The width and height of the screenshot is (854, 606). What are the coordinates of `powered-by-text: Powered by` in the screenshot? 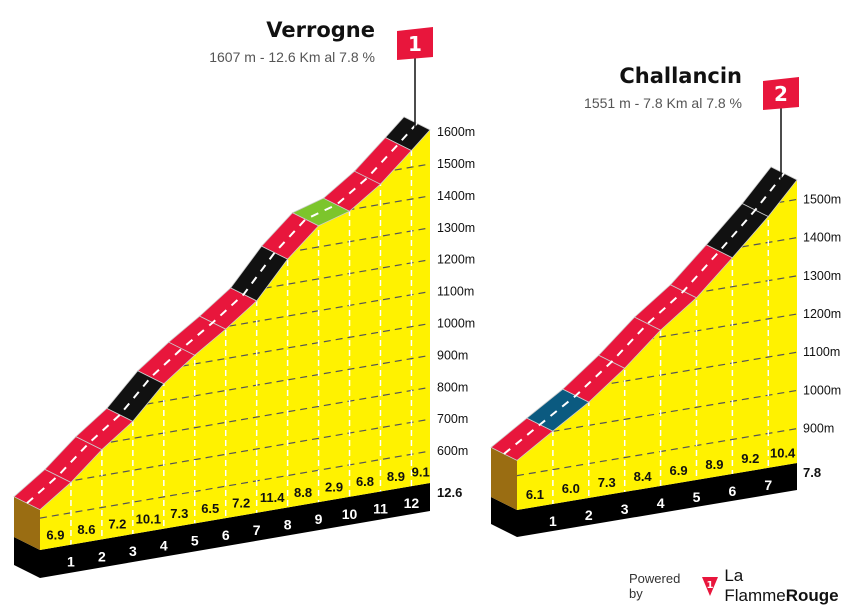 It's located at (655, 586).